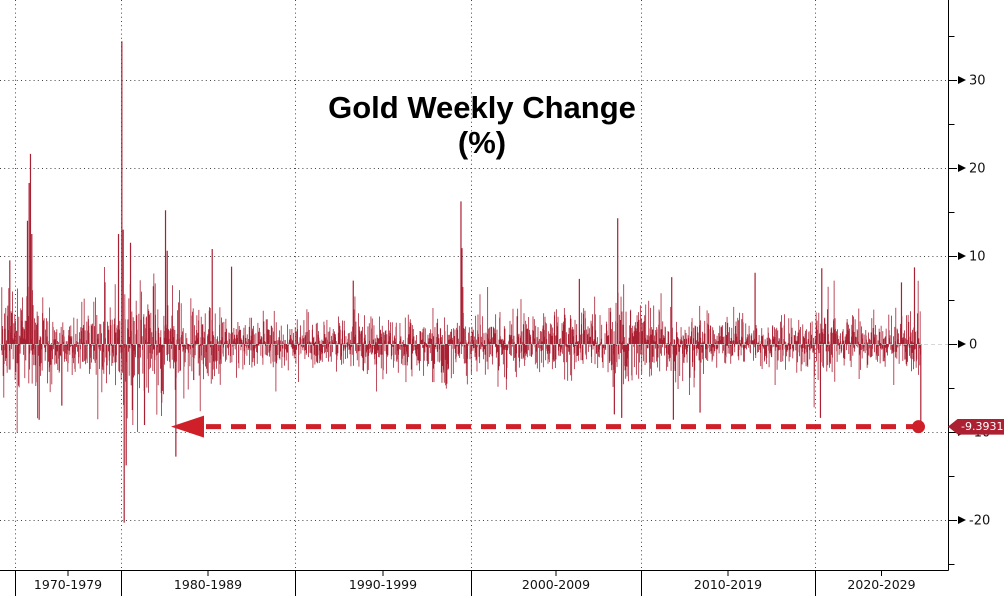 The image size is (1004, 603). I want to click on y-tick-label: 30, so click(977, 81).